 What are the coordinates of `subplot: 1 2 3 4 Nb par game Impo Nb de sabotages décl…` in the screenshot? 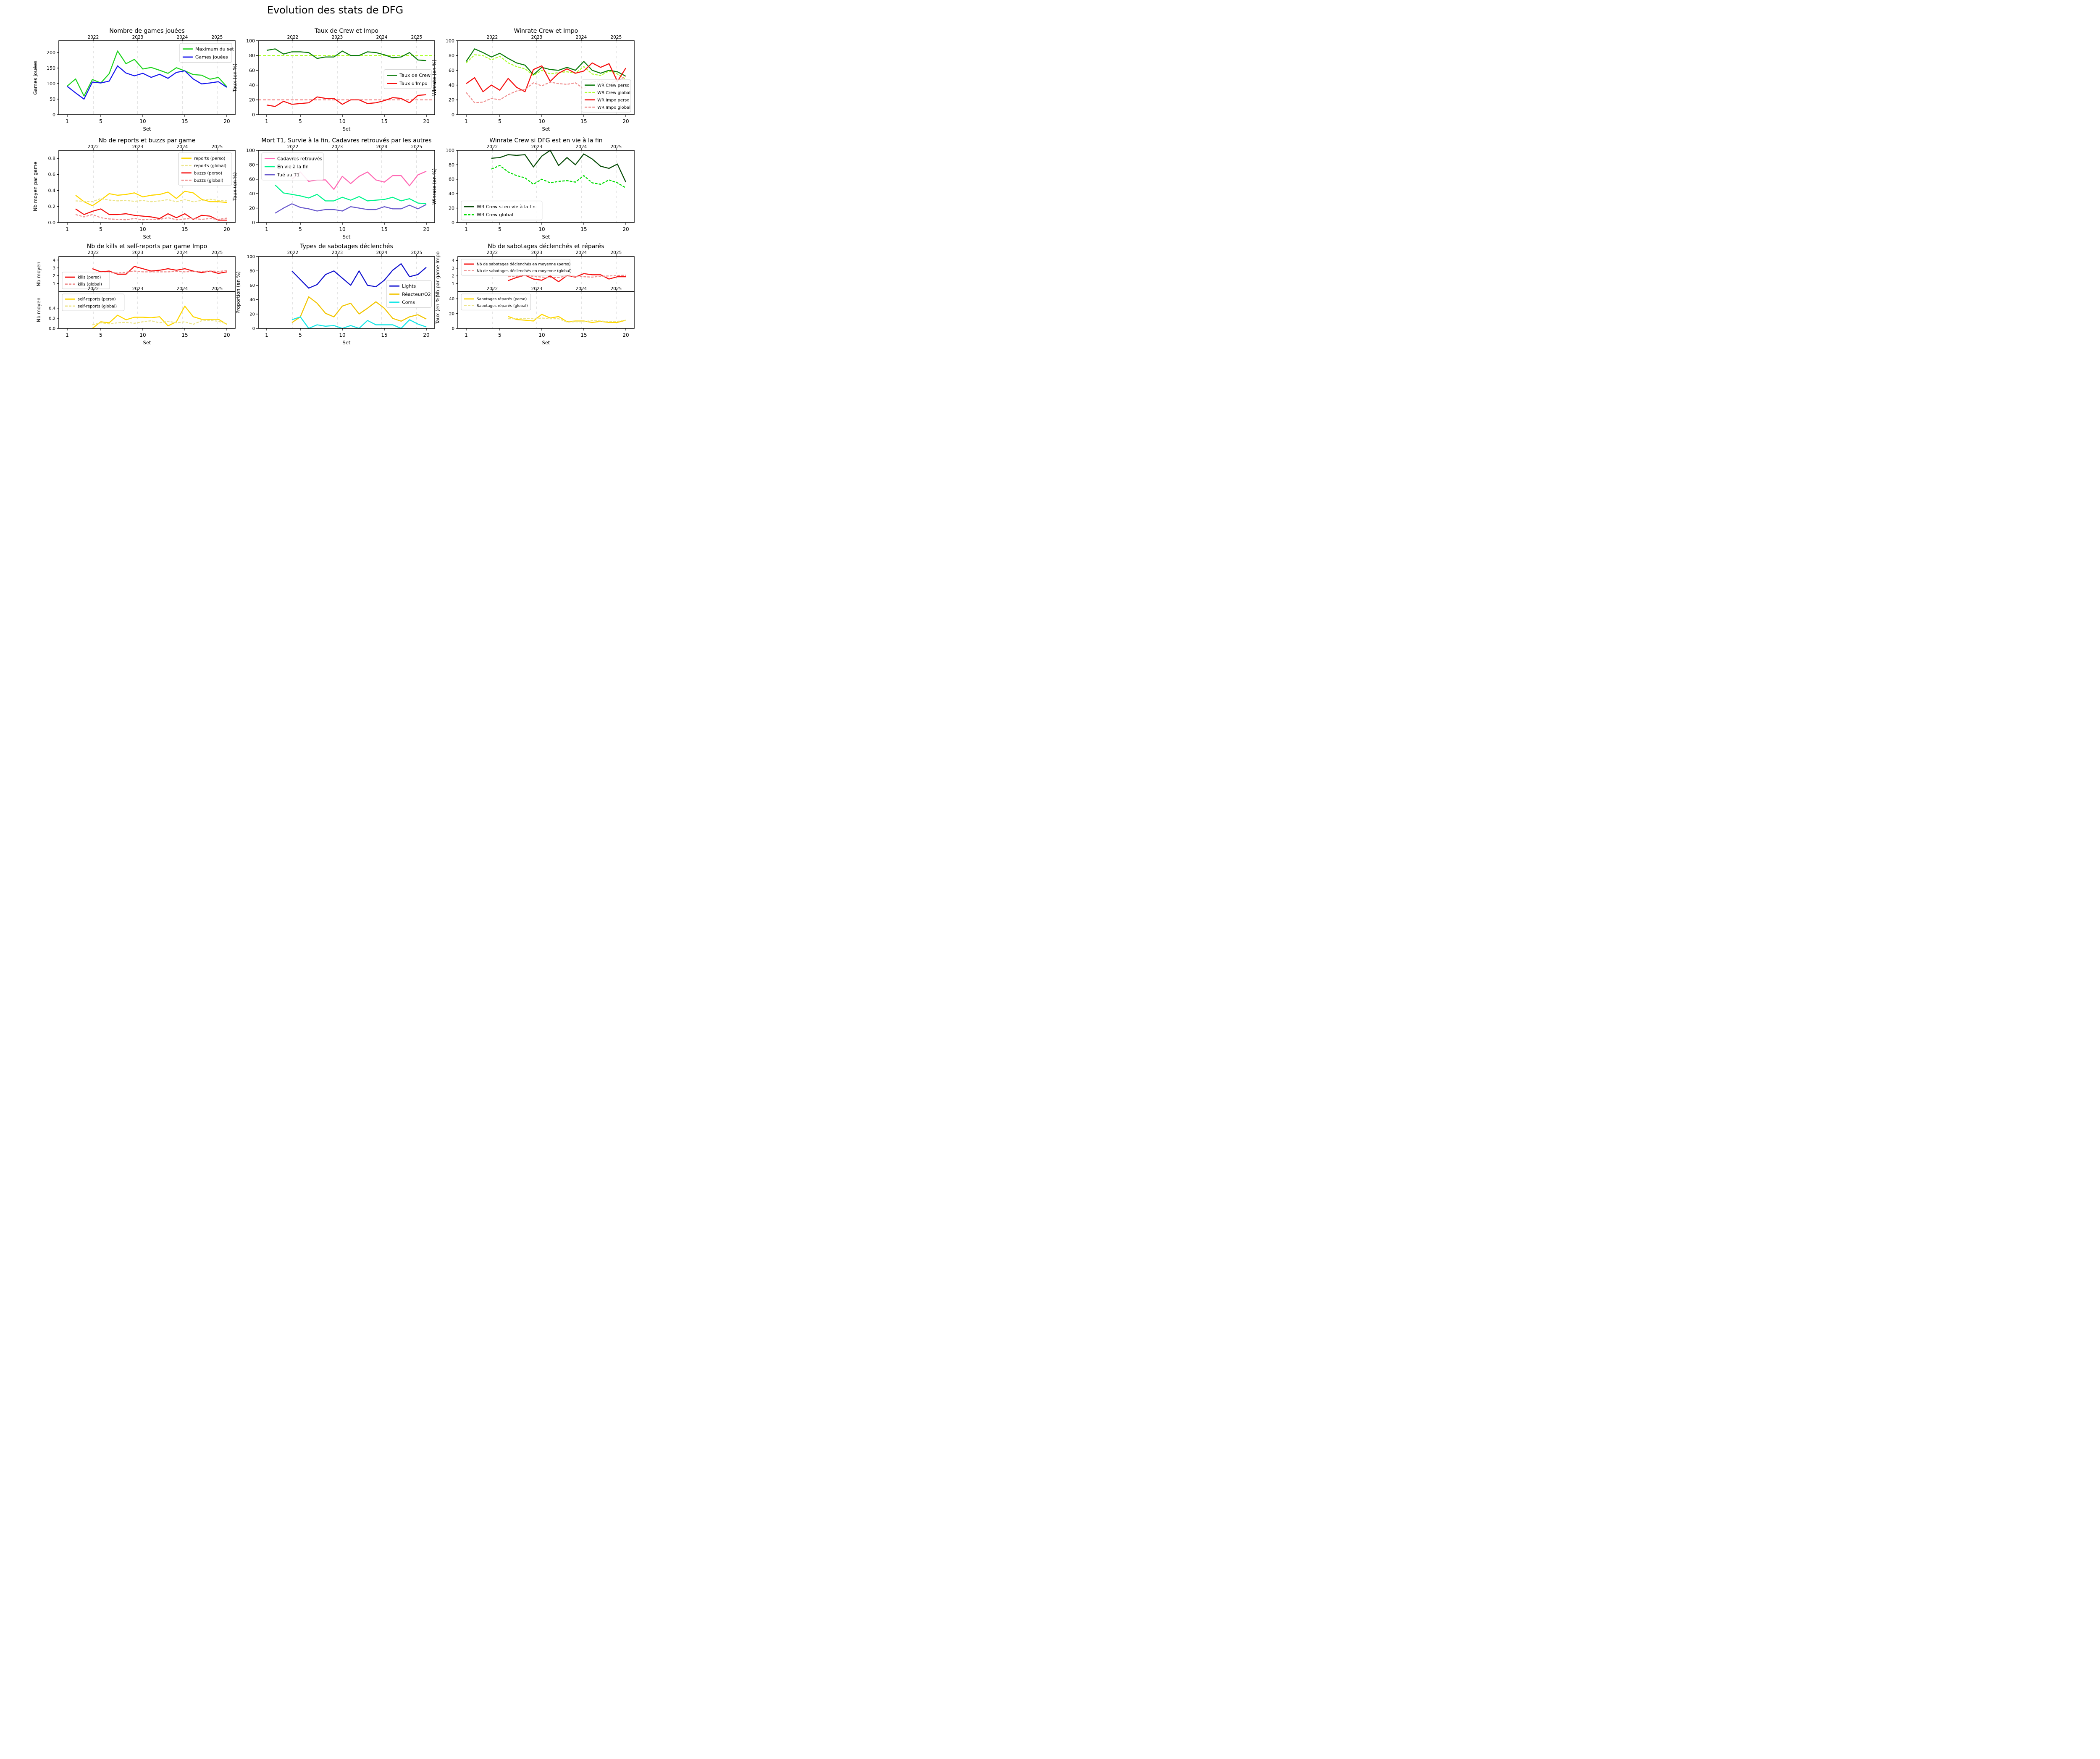 It's located at (535, 274).